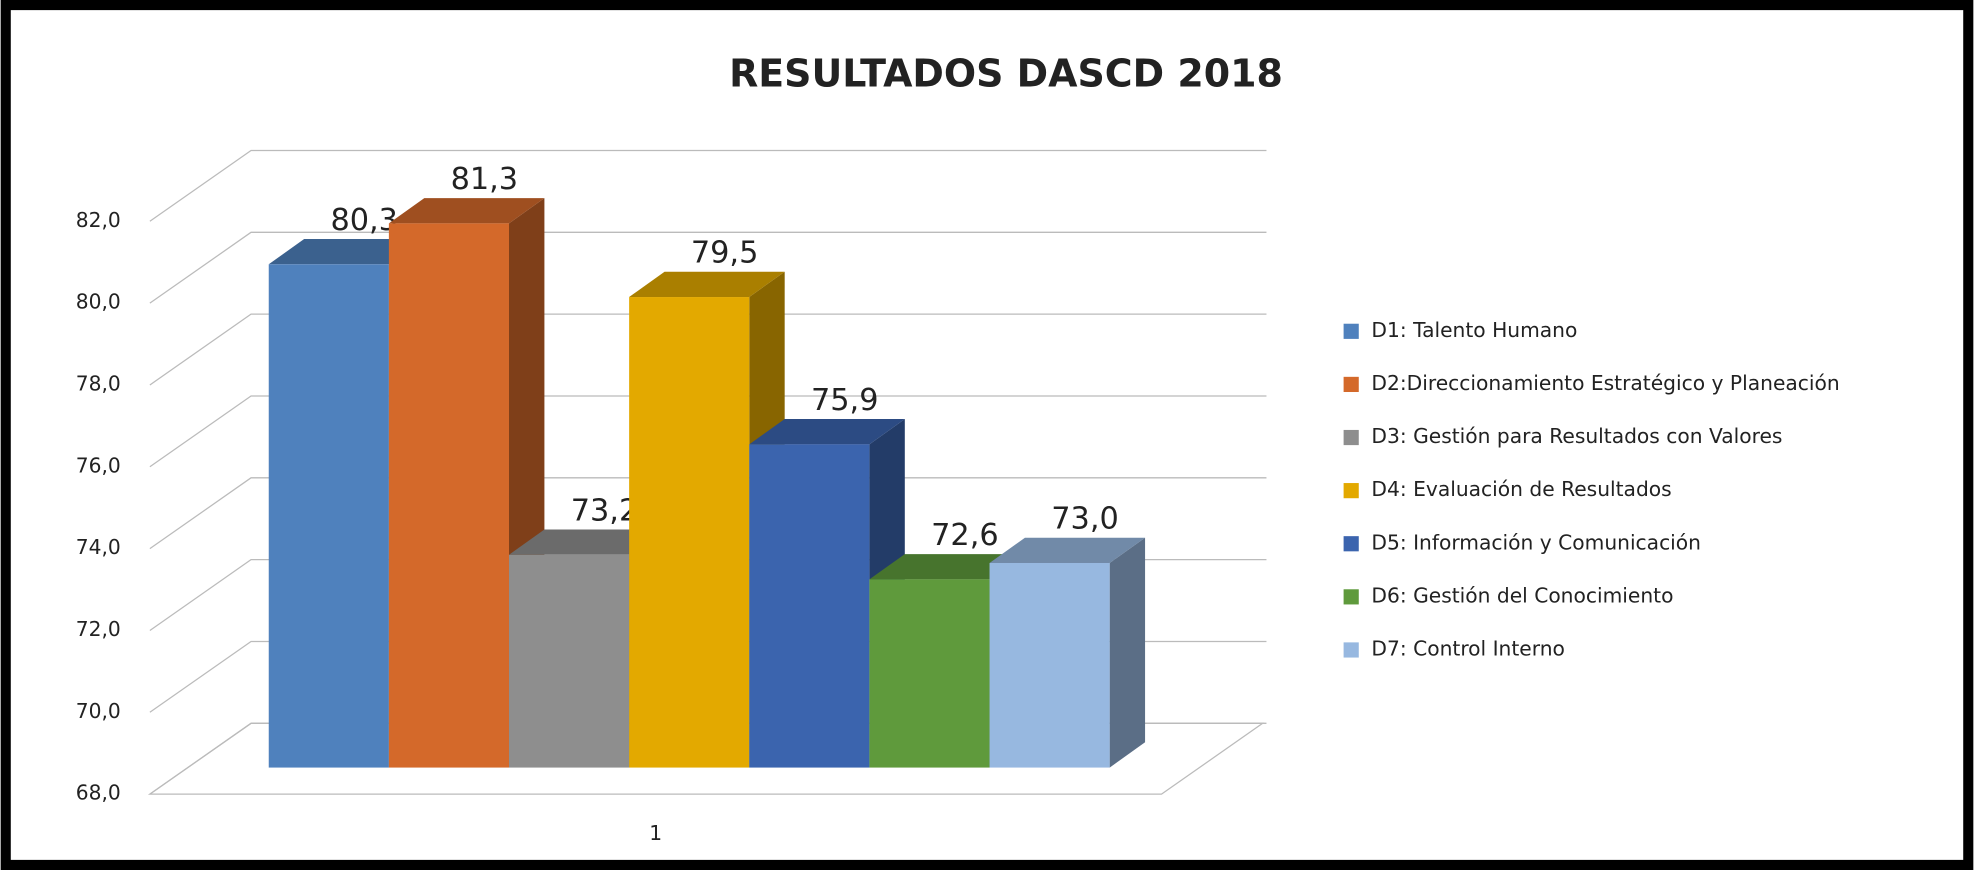 The height and width of the screenshot is (870, 1974). Describe the element at coordinates (364, 220) in the screenshot. I see `value-label: 80,3` at that location.